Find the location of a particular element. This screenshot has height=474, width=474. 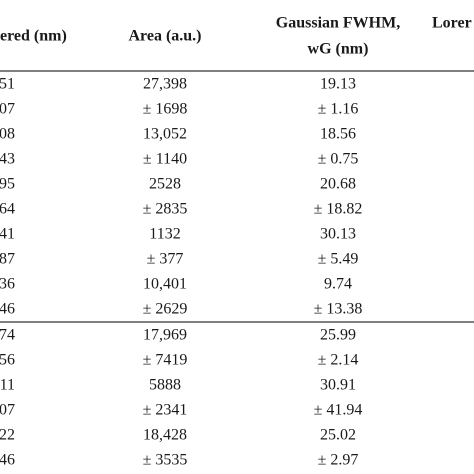

table-cell: ± 7419 is located at coordinates (165, 360).